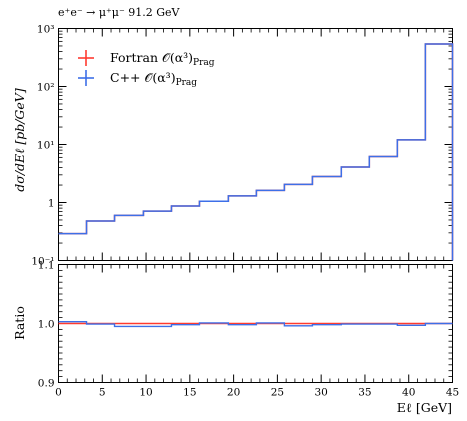 The height and width of the screenshot is (421, 467). I want to click on chart-title: e⁺e⁻ → μ⁺μ⁻ 91.2 GeV, so click(119, 12).